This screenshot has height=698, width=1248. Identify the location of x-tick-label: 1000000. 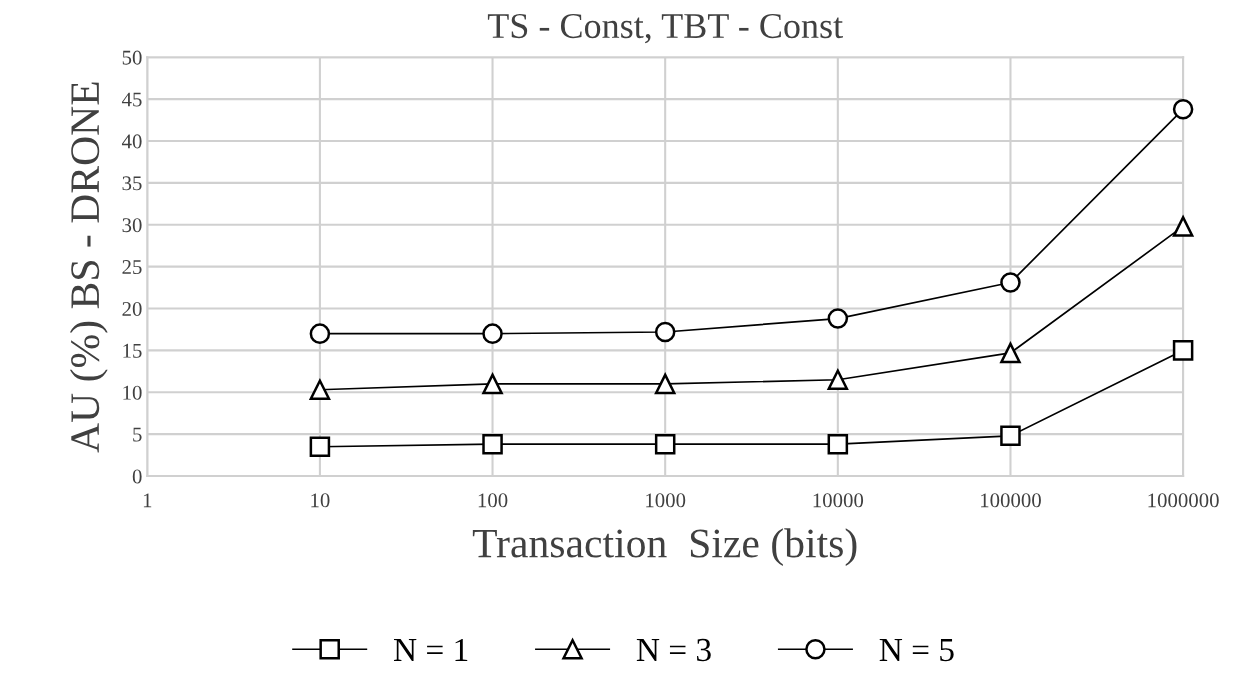
(1183, 500).